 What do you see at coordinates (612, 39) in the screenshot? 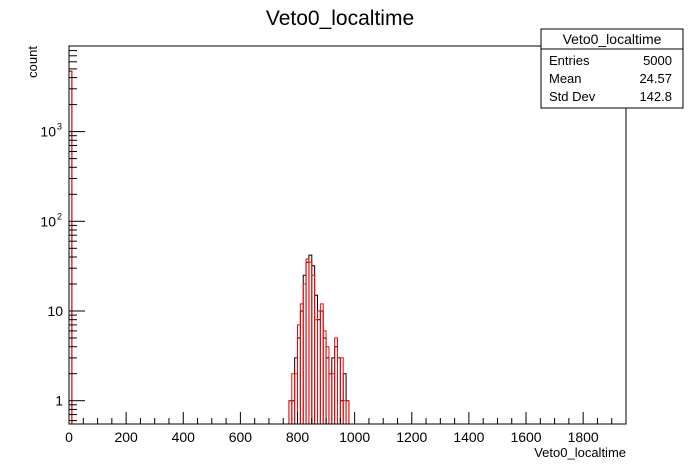
I see `stats-box-title: Veto0_localtime` at bounding box center [612, 39].